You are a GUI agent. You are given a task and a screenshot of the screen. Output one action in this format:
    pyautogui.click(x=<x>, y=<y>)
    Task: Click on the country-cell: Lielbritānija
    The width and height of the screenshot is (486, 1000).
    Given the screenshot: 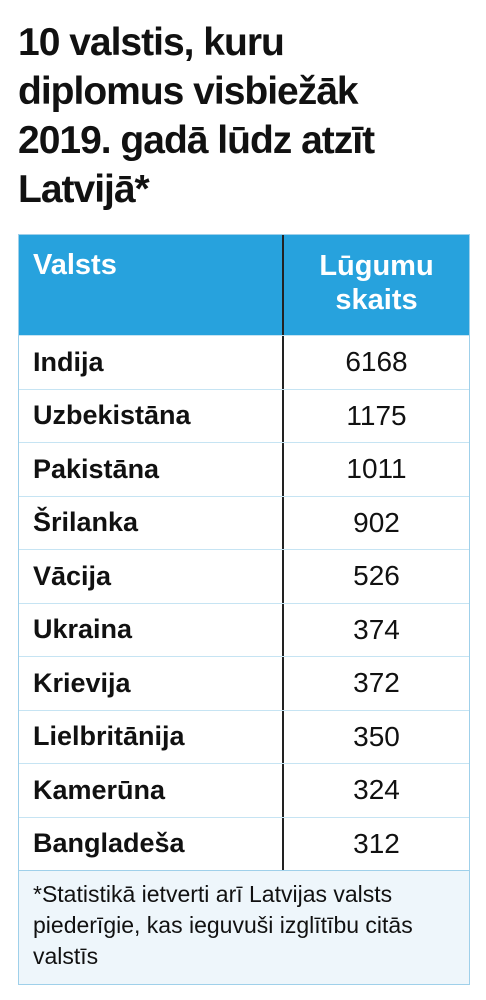 What is the action you would take?
    pyautogui.click(x=151, y=736)
    